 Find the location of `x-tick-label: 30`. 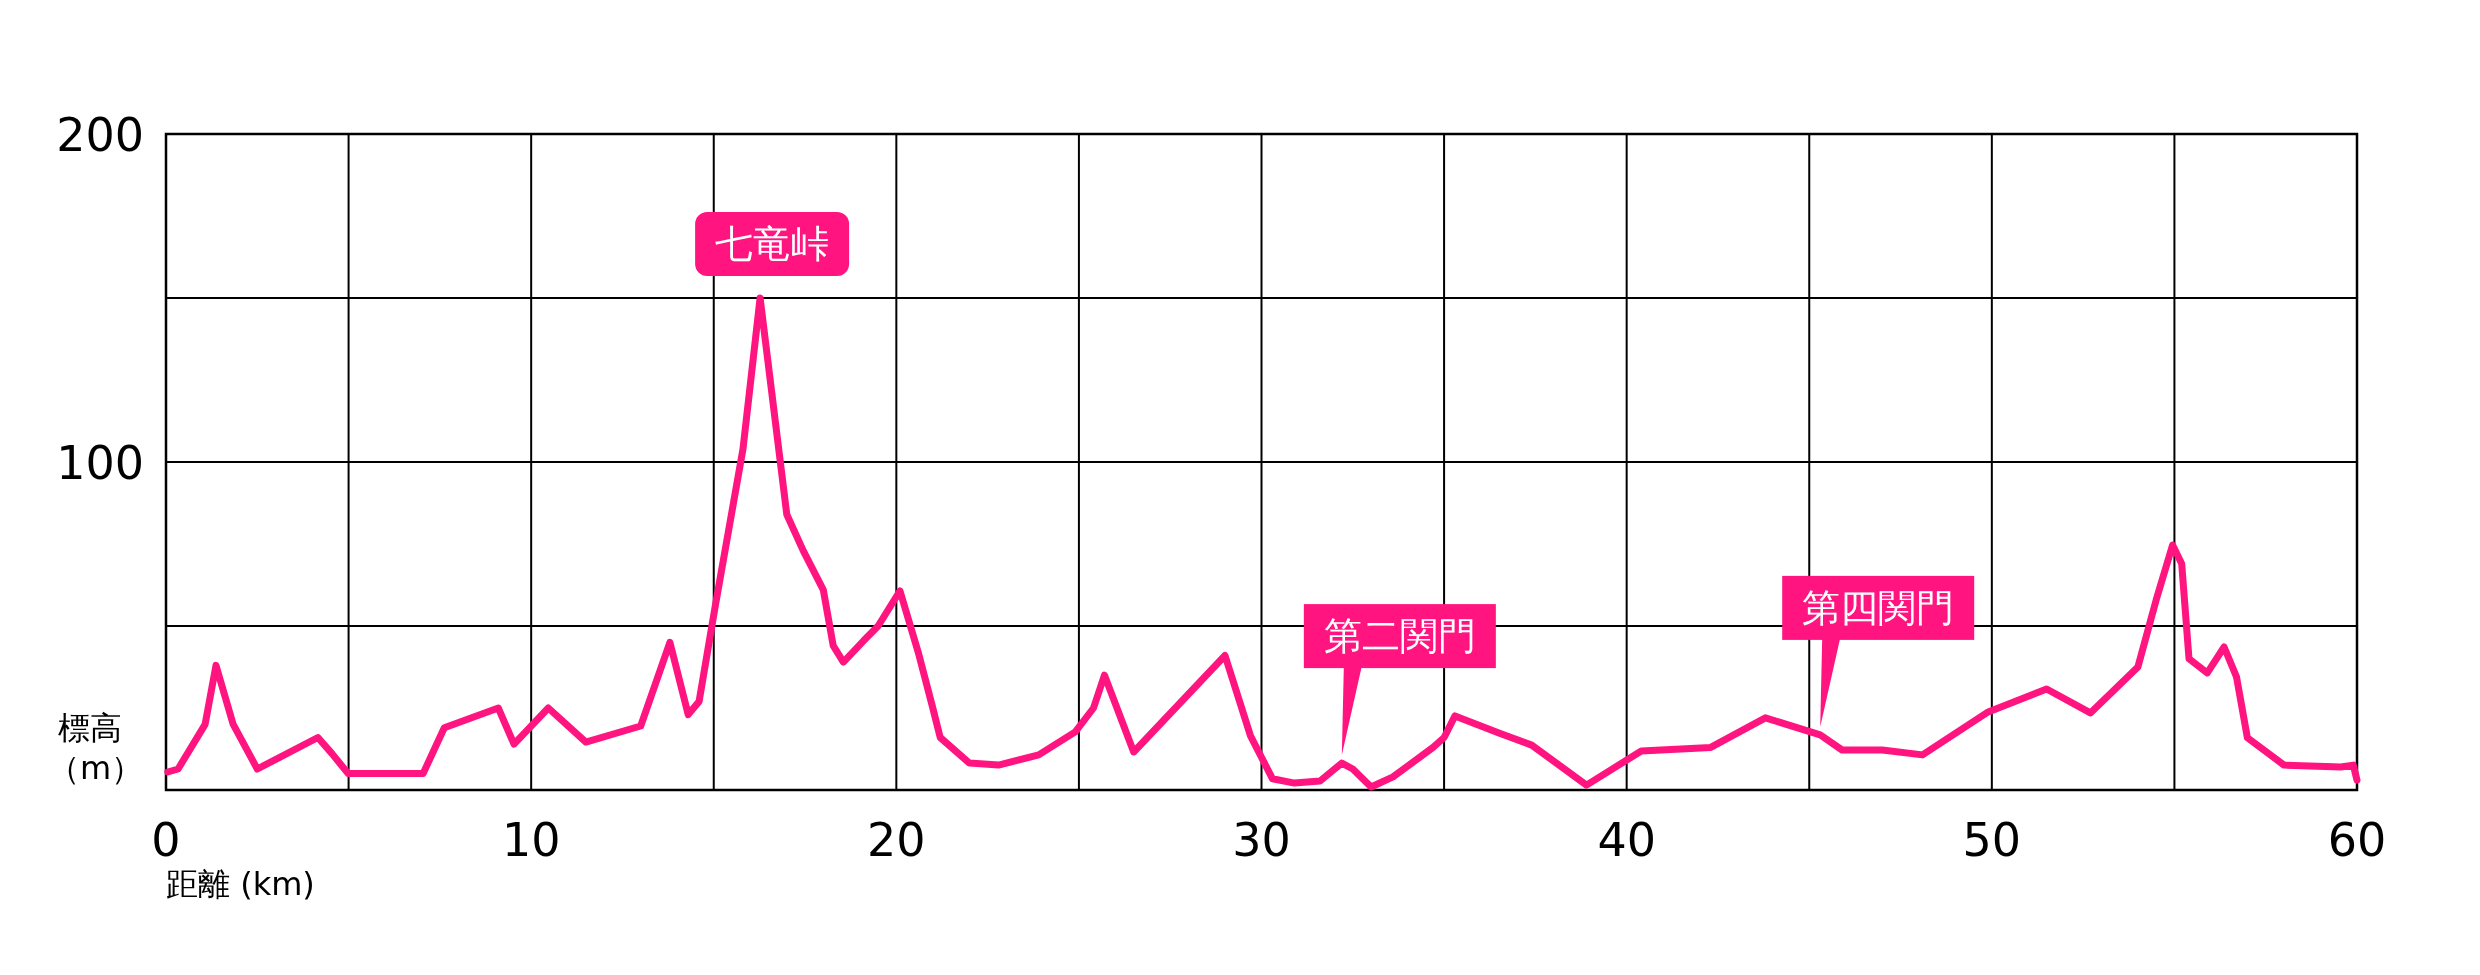

x-tick-label: 30 is located at coordinates (1261, 840).